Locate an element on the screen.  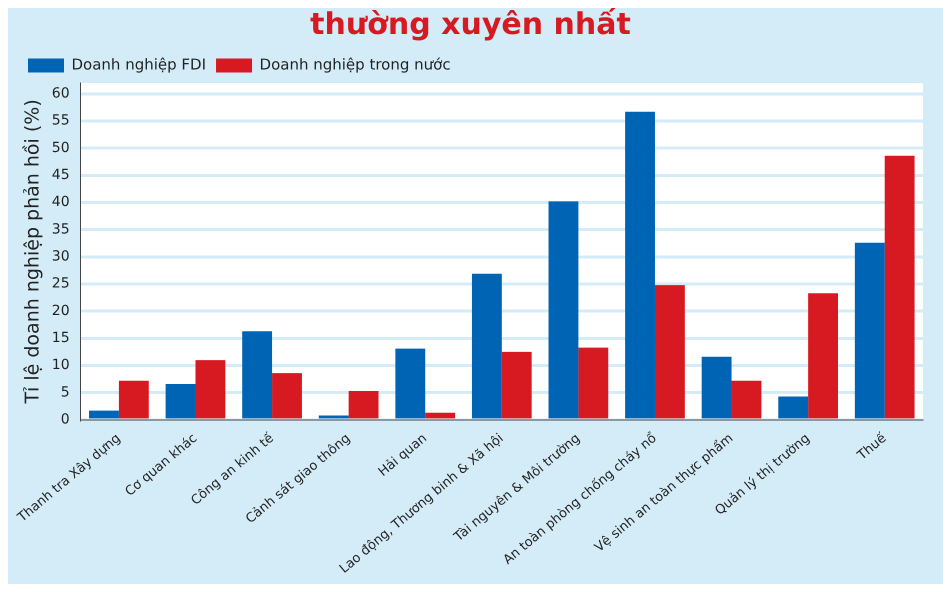
legend-label: Doanh nghiệp trong nước is located at coordinates (355, 64).